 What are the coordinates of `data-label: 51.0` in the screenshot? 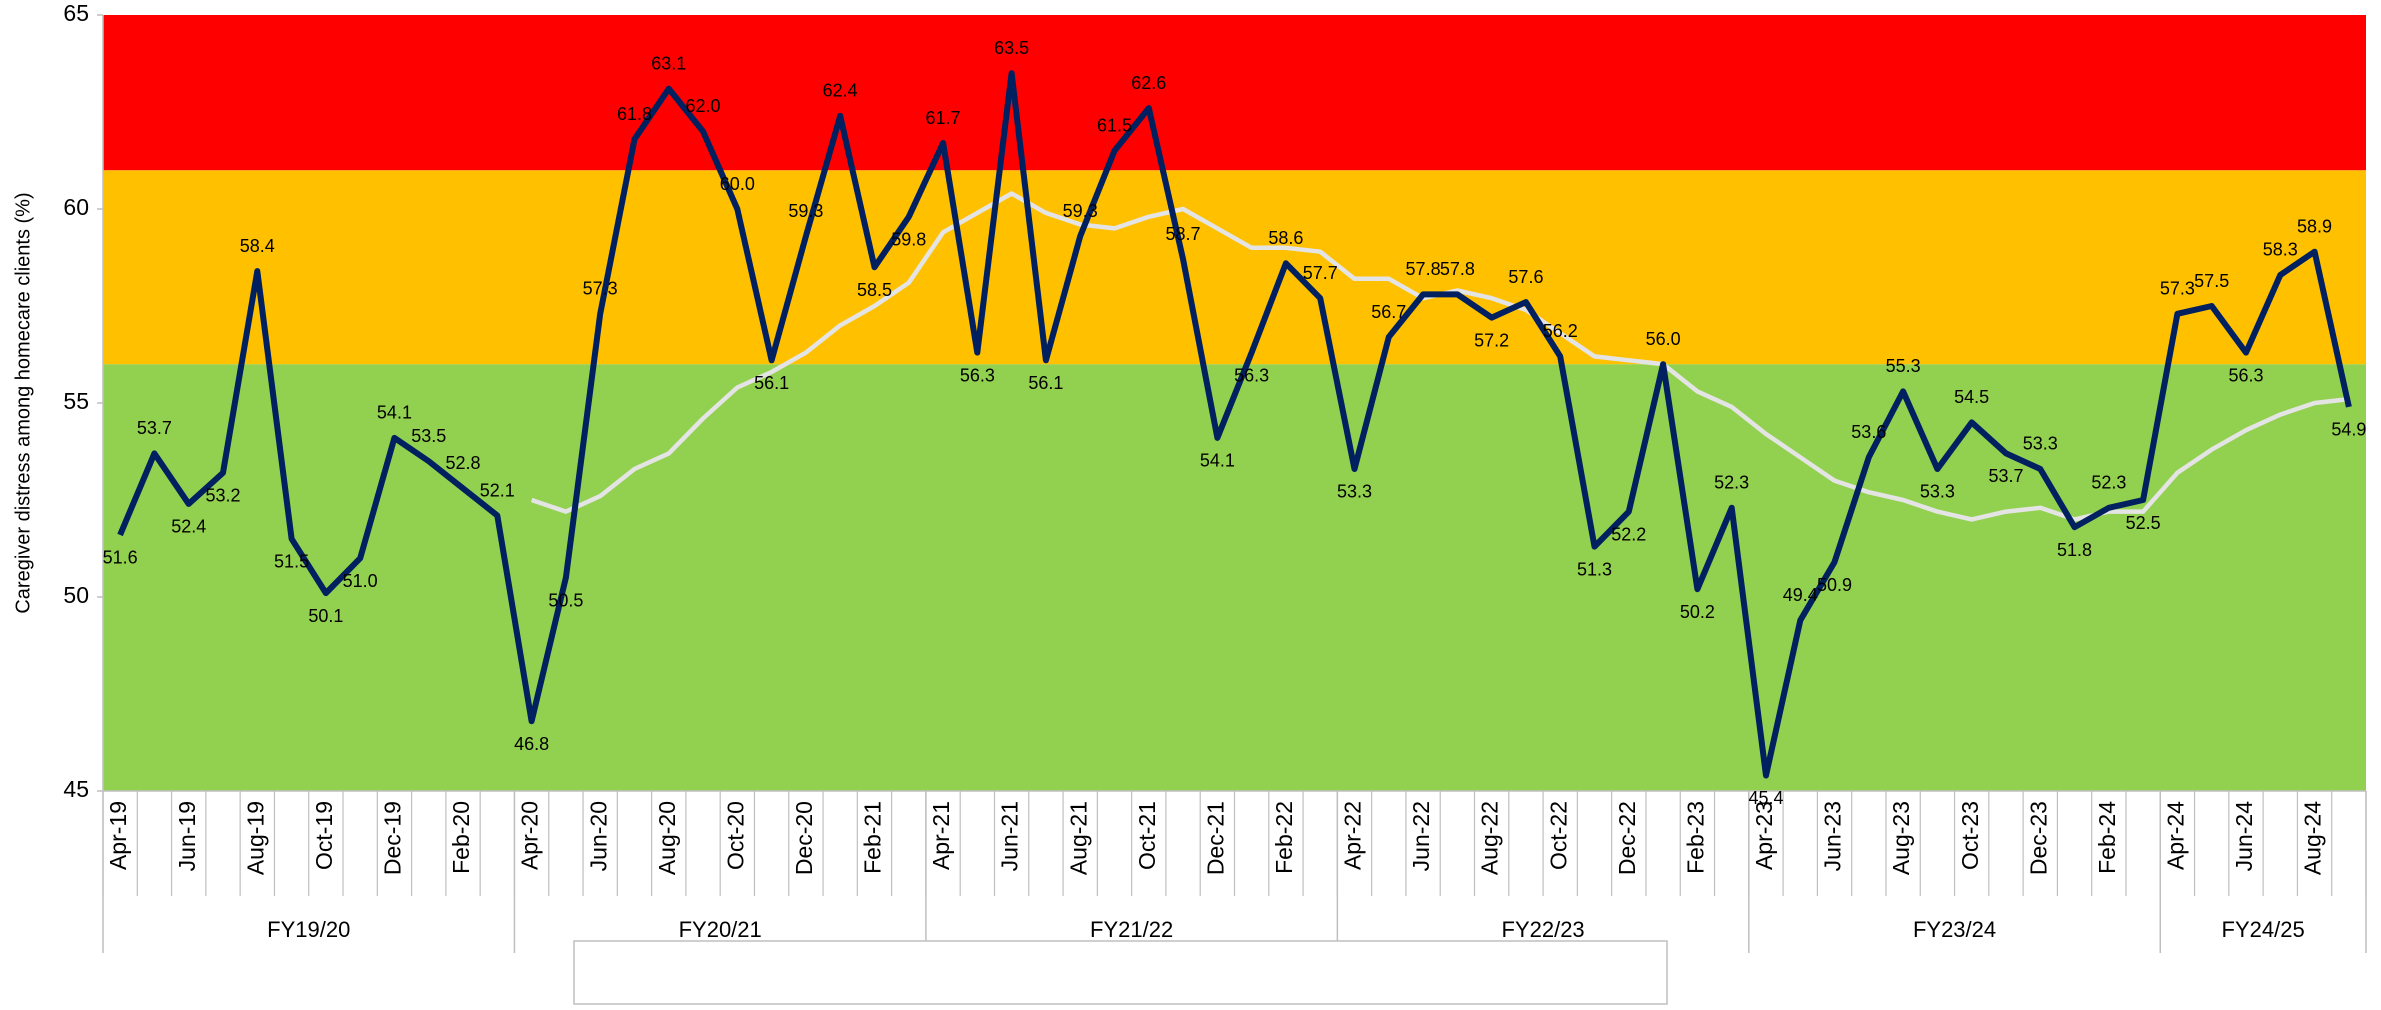 It's located at (360, 581).